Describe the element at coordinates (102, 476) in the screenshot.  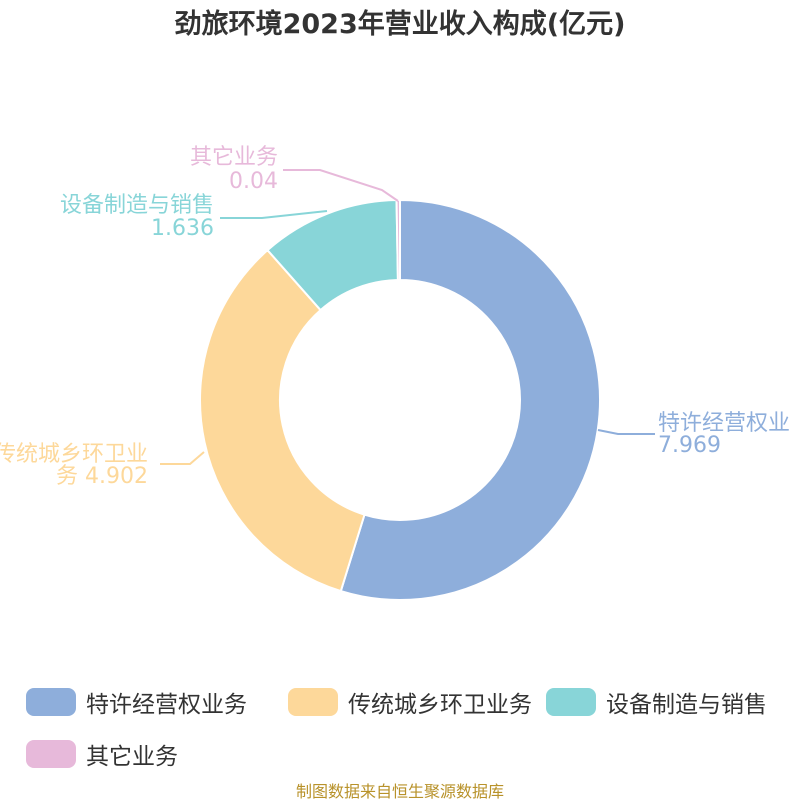
I see `slice-value-2: 务 4.902` at that location.